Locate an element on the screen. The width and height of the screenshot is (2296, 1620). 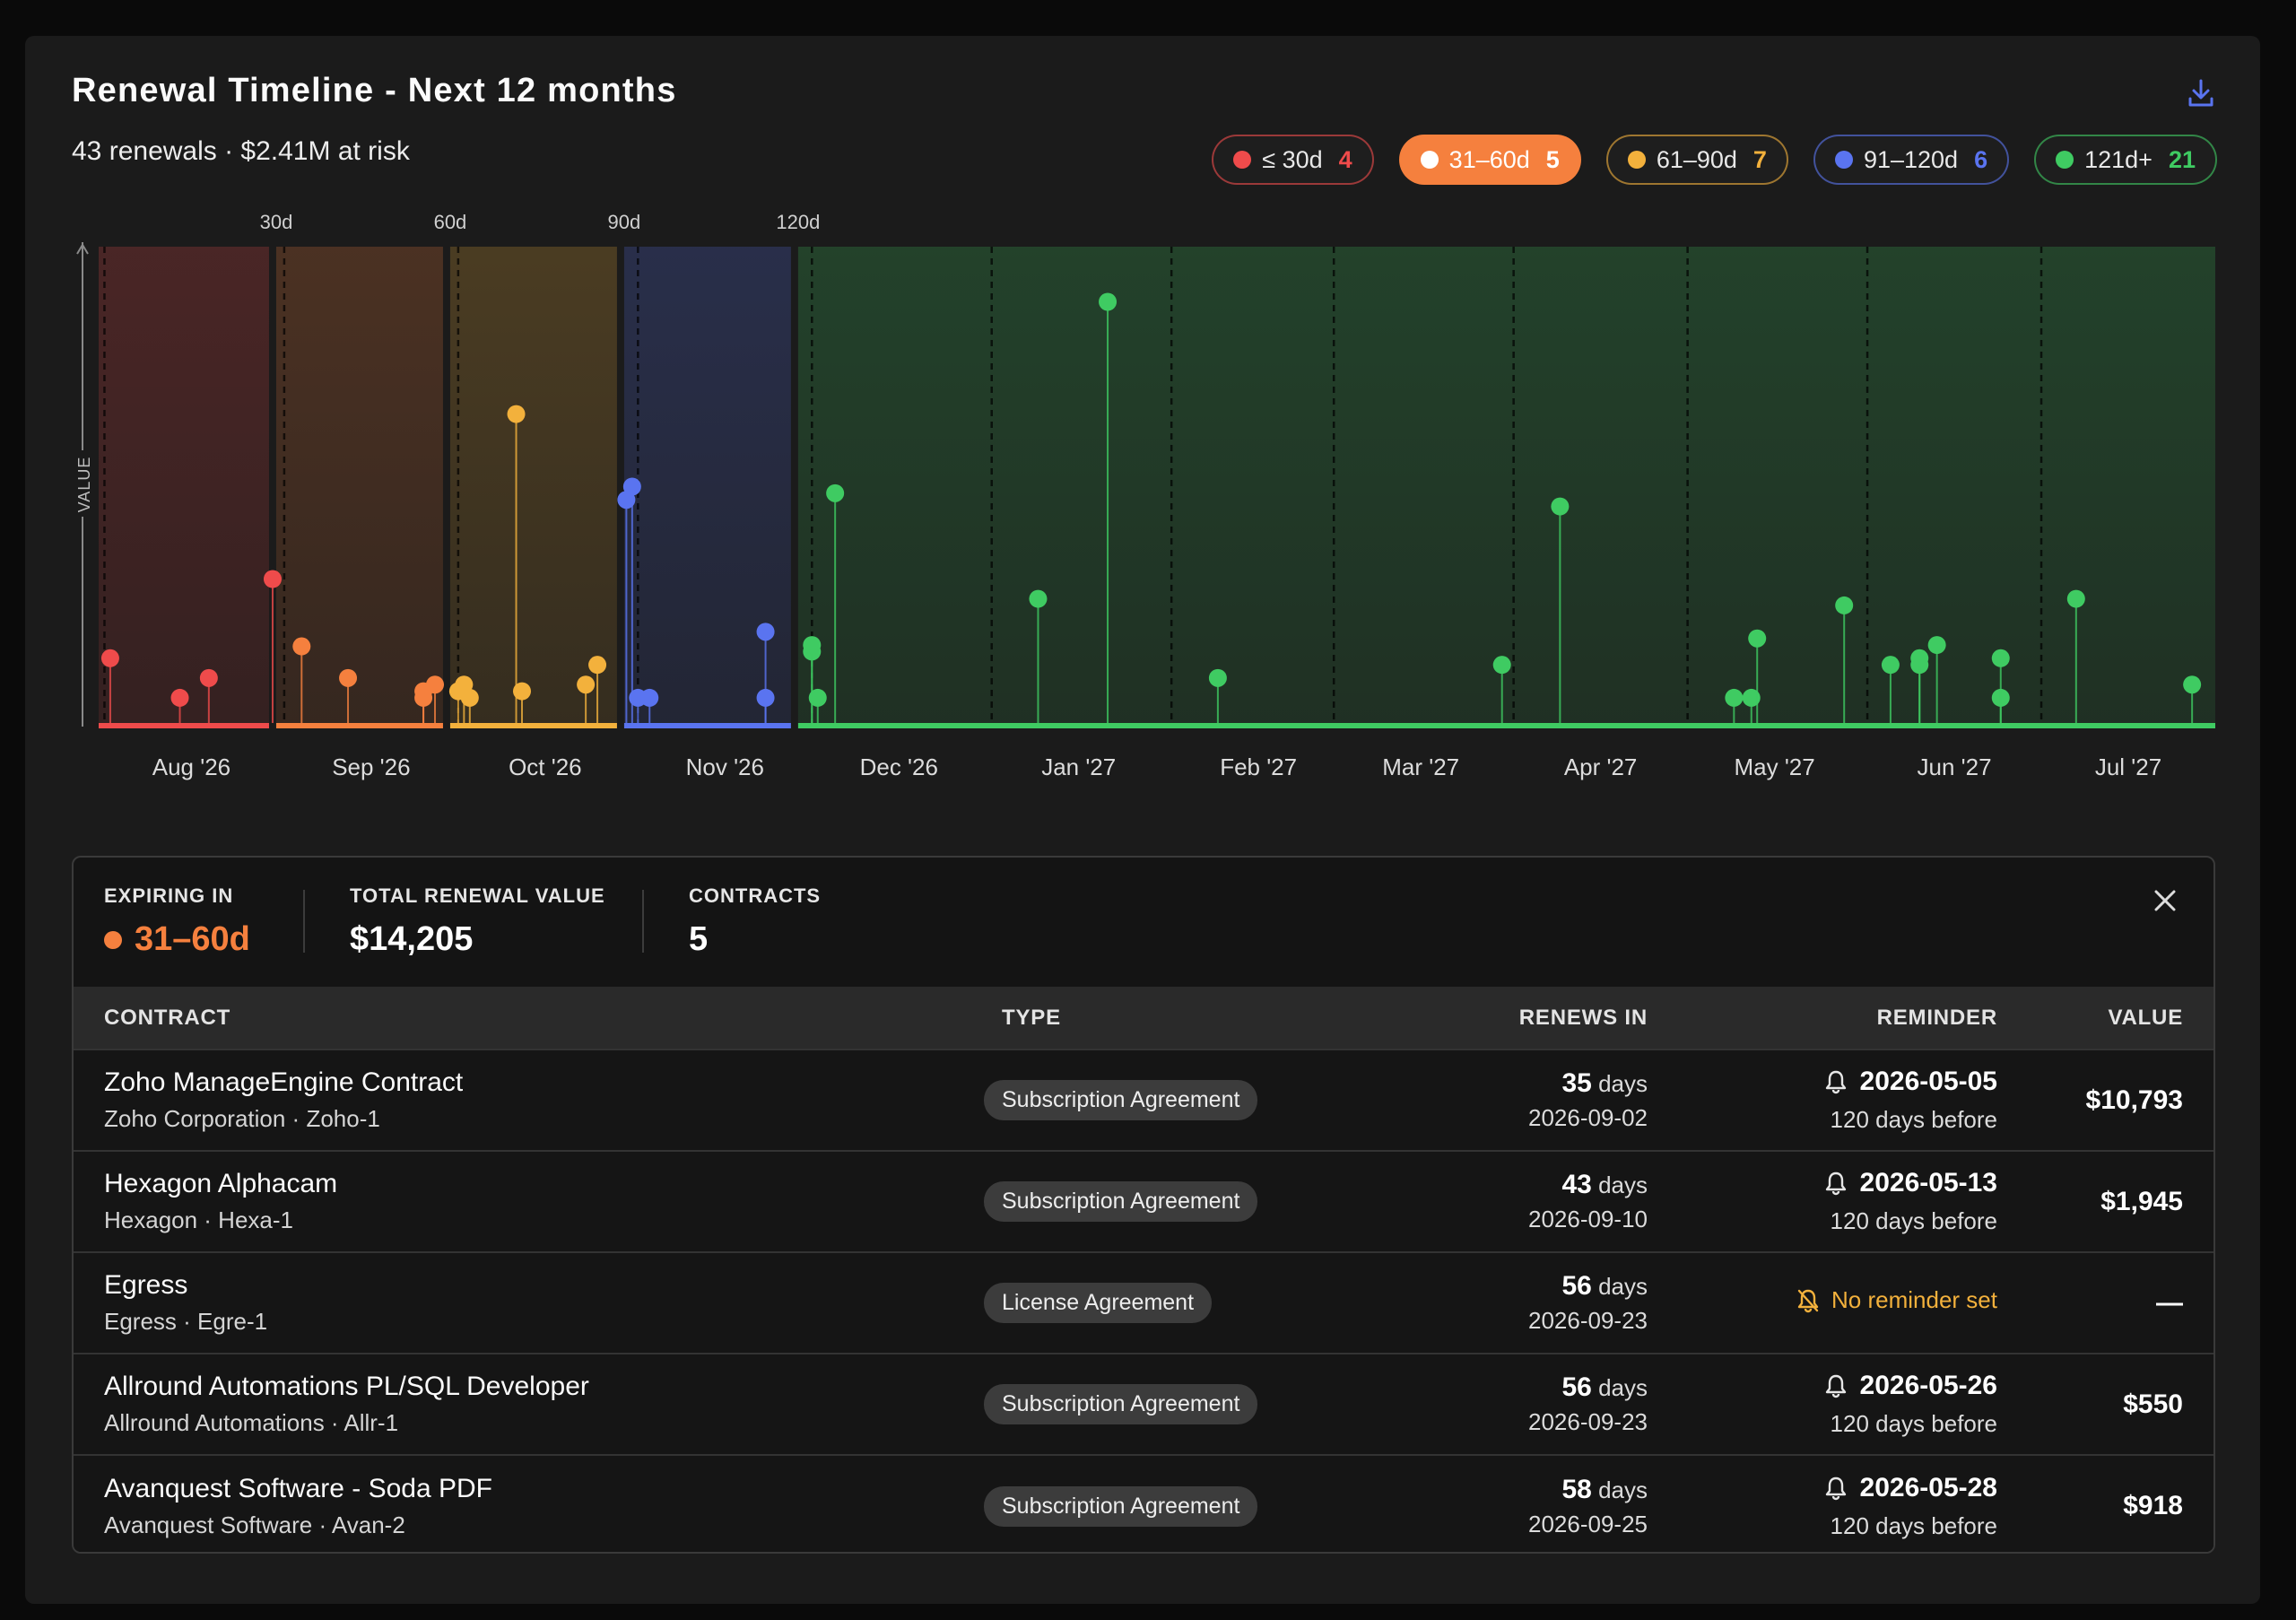
reminder-cell: 2026-05-13 120 days before is located at coordinates (1822, 1201).